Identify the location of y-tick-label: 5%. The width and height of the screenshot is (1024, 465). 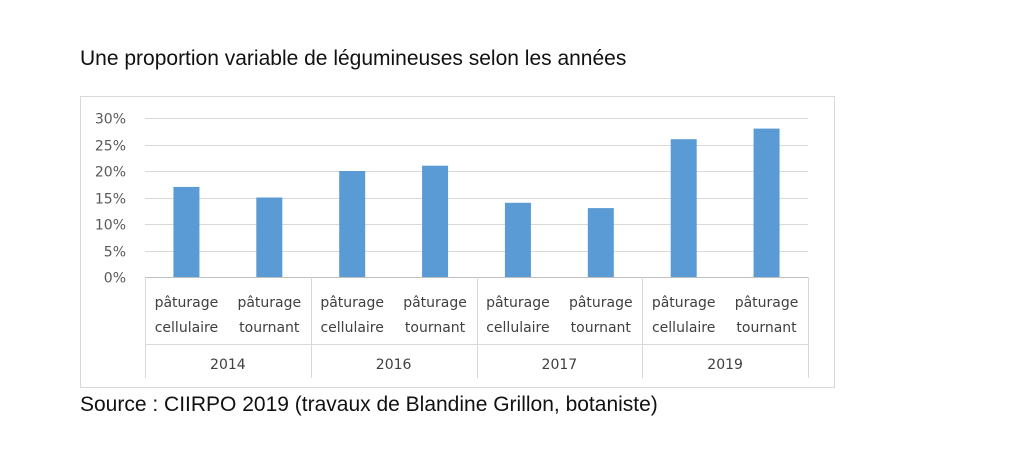
(115, 253).